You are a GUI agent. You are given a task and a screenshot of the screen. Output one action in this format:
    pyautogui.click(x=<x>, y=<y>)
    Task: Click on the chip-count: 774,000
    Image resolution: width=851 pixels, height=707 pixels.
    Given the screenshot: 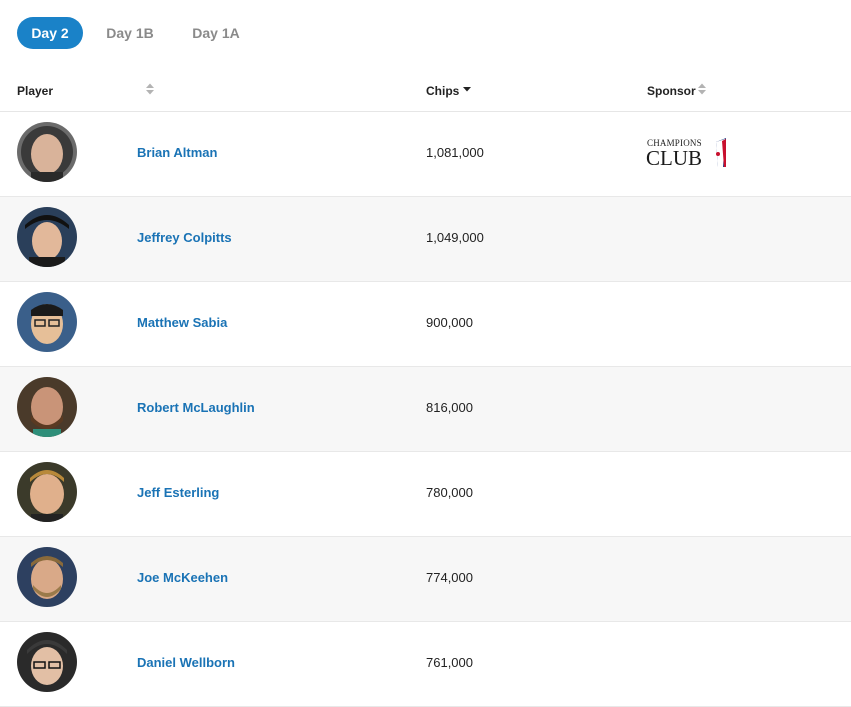 What is the action you would take?
    pyautogui.click(x=449, y=577)
    